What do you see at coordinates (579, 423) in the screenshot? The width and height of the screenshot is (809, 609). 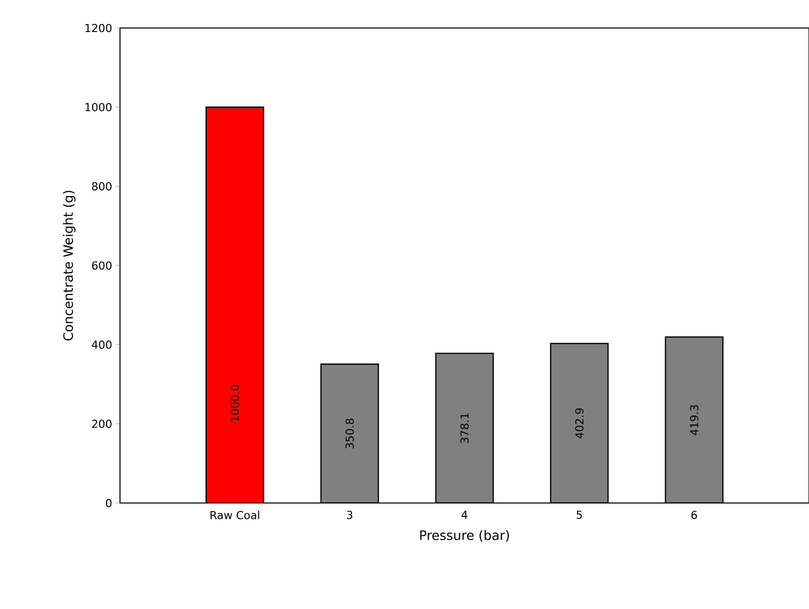 I see `data-label: 402.9` at bounding box center [579, 423].